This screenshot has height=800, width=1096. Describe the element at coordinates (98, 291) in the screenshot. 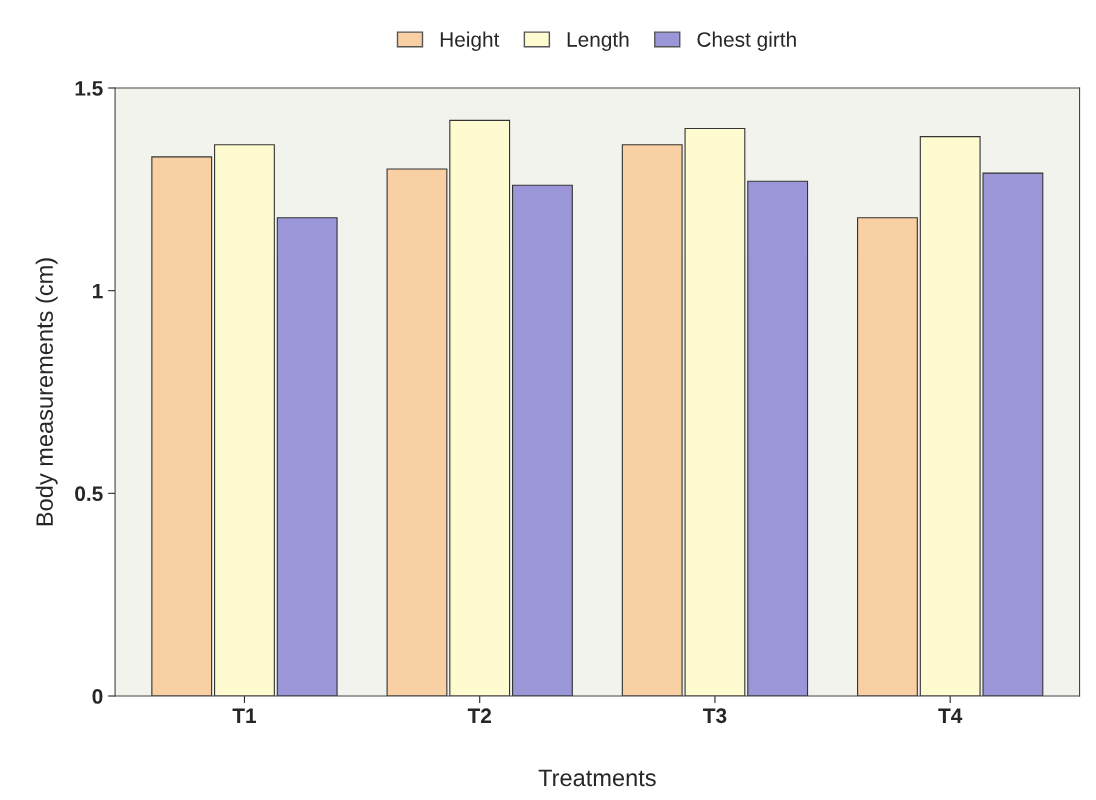

I see `y-tick-label: 1` at that location.